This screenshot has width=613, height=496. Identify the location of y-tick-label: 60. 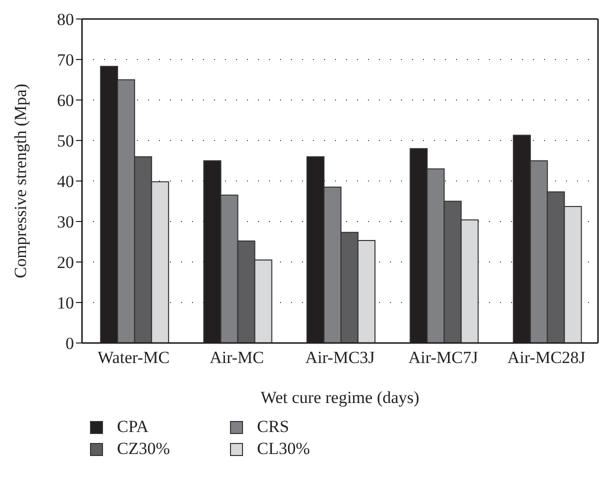
(65, 100).